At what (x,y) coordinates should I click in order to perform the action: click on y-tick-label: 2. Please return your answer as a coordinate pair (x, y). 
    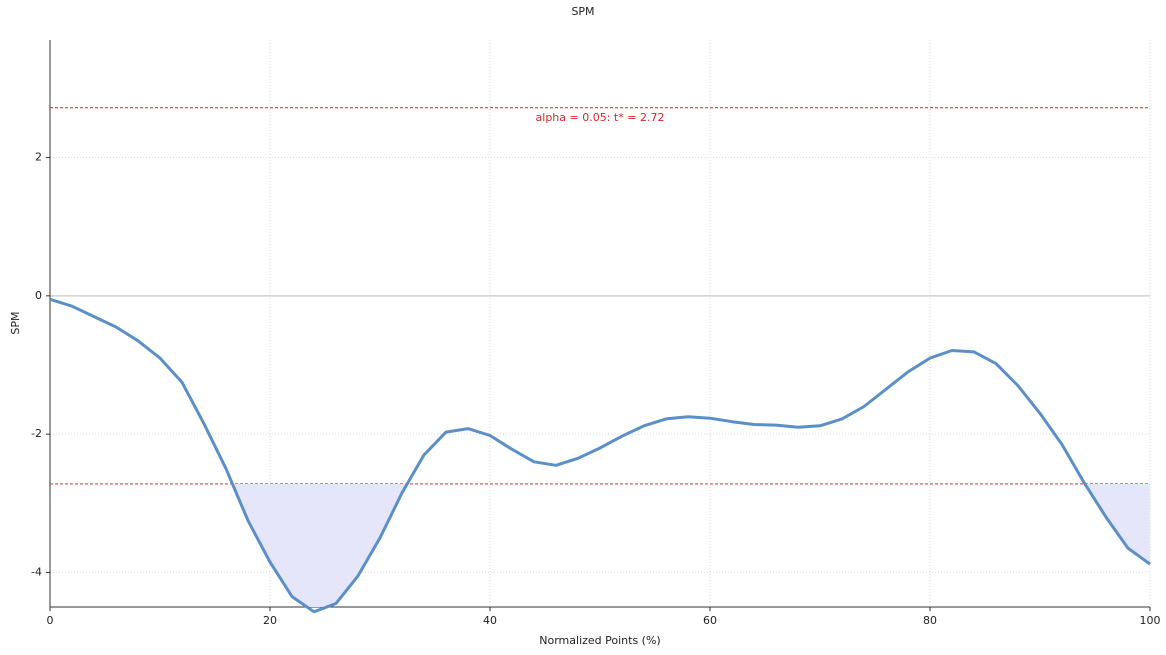
    Looking at the image, I should click on (38, 157).